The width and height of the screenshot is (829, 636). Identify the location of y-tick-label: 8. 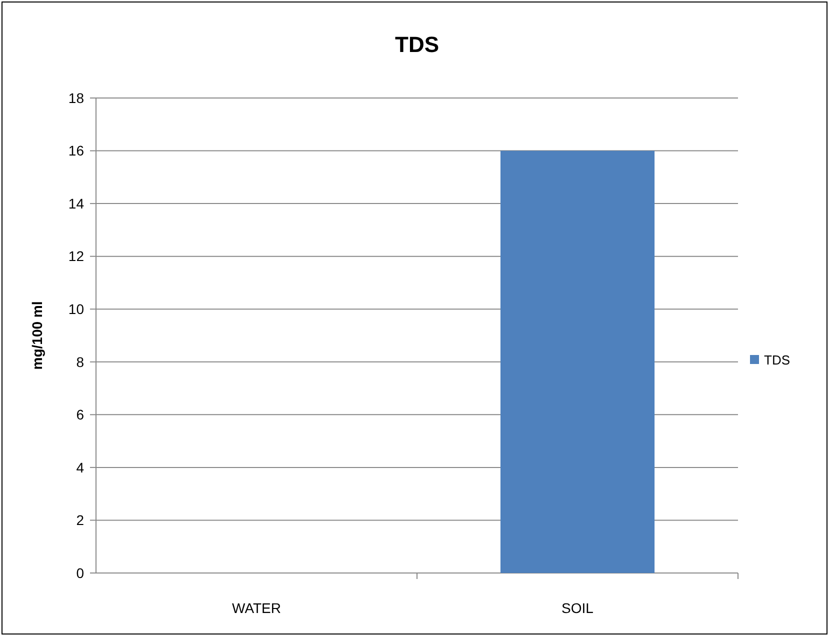
(80, 362).